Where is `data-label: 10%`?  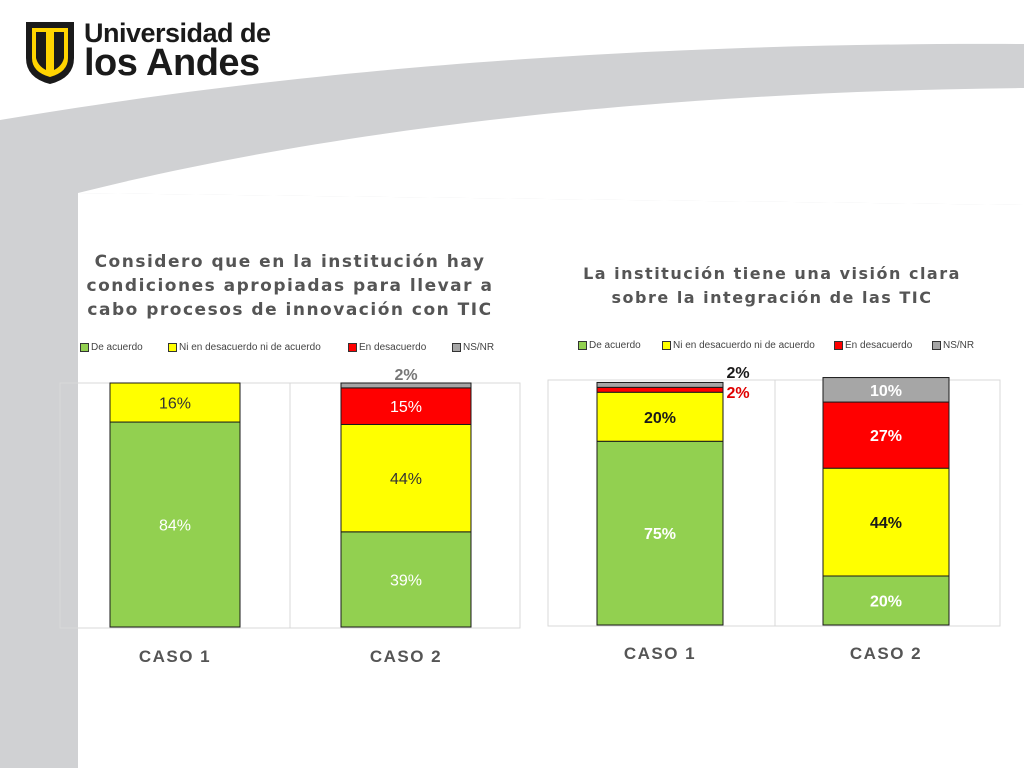
data-label: 10% is located at coordinates (886, 391).